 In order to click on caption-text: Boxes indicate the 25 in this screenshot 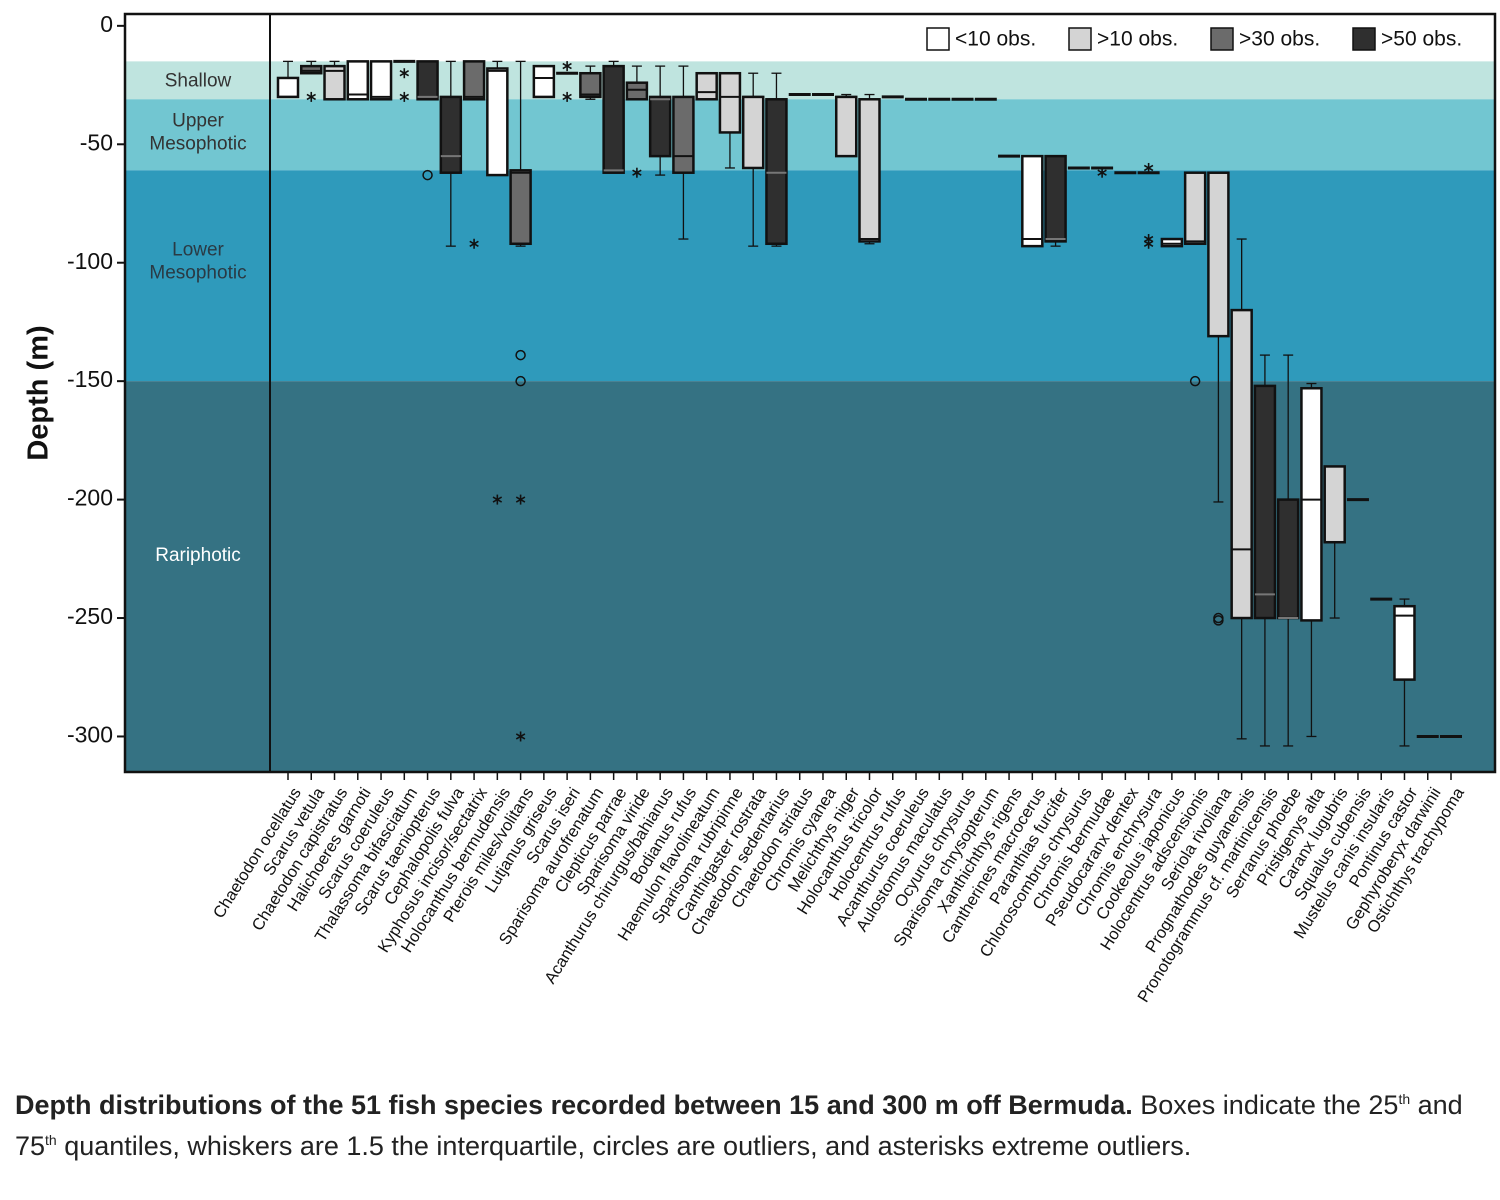, I will do `click(1265, 1105)`.